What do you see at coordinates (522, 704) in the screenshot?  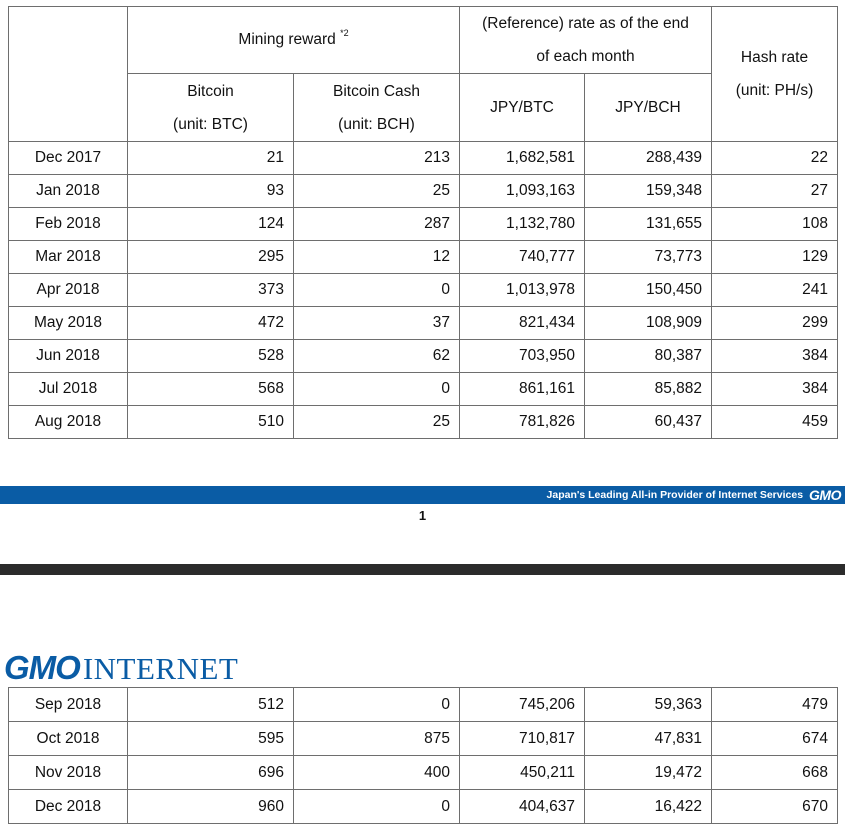 I see `jpy-btc-cell: 745,206` at bounding box center [522, 704].